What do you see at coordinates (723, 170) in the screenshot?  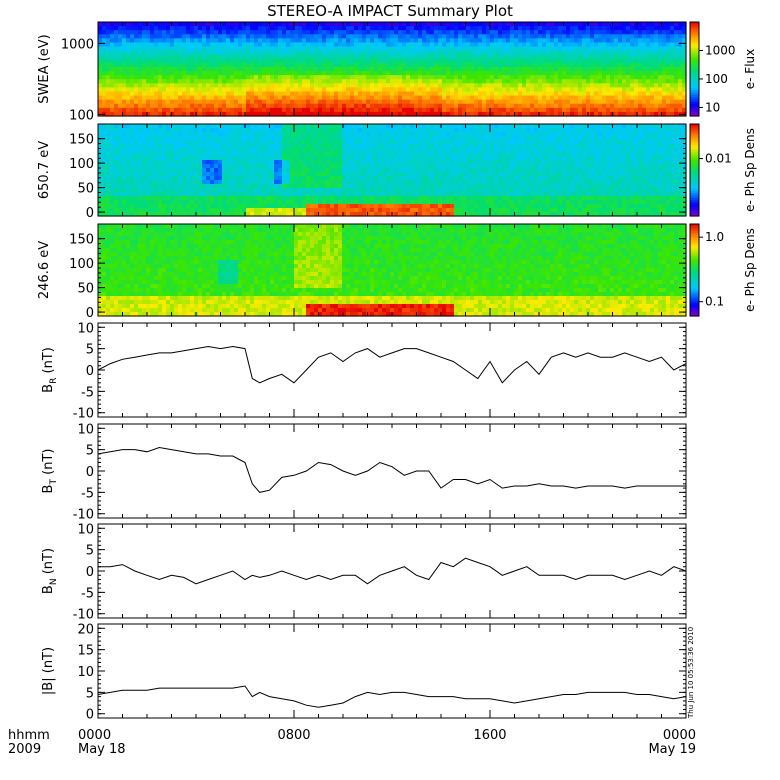 I see `colorbar-2: 0.01 e- Ph Sp Dens` at bounding box center [723, 170].